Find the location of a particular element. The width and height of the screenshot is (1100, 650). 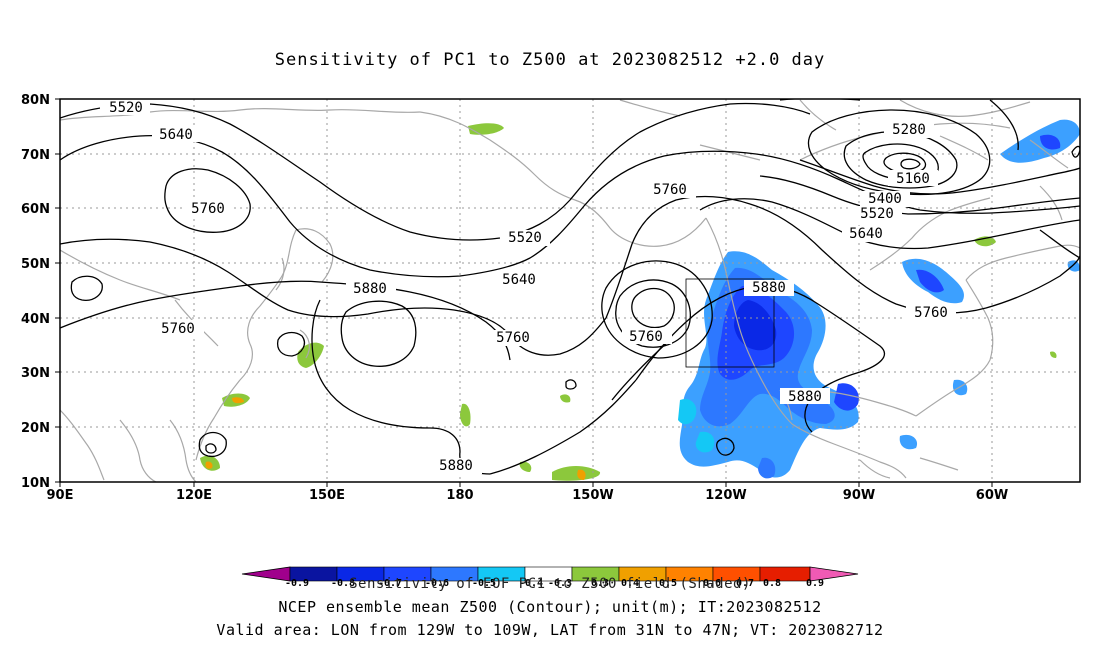

colorbar-tick-label: 0.5 is located at coordinates (668, 583).